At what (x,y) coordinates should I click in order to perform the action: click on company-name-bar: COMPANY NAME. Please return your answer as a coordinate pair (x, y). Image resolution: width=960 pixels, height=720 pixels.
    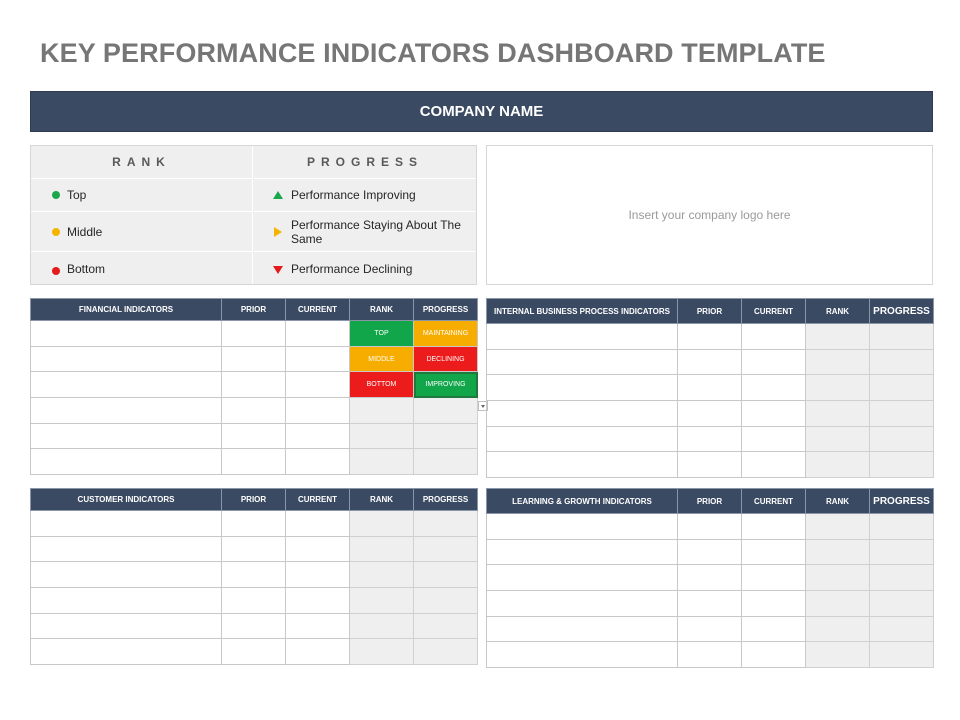
    Looking at the image, I should click on (481, 111).